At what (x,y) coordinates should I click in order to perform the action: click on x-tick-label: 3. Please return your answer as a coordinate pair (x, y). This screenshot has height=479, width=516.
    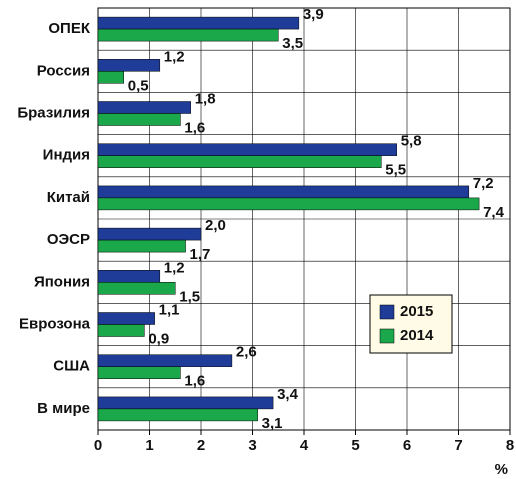
    Looking at the image, I should click on (252, 445).